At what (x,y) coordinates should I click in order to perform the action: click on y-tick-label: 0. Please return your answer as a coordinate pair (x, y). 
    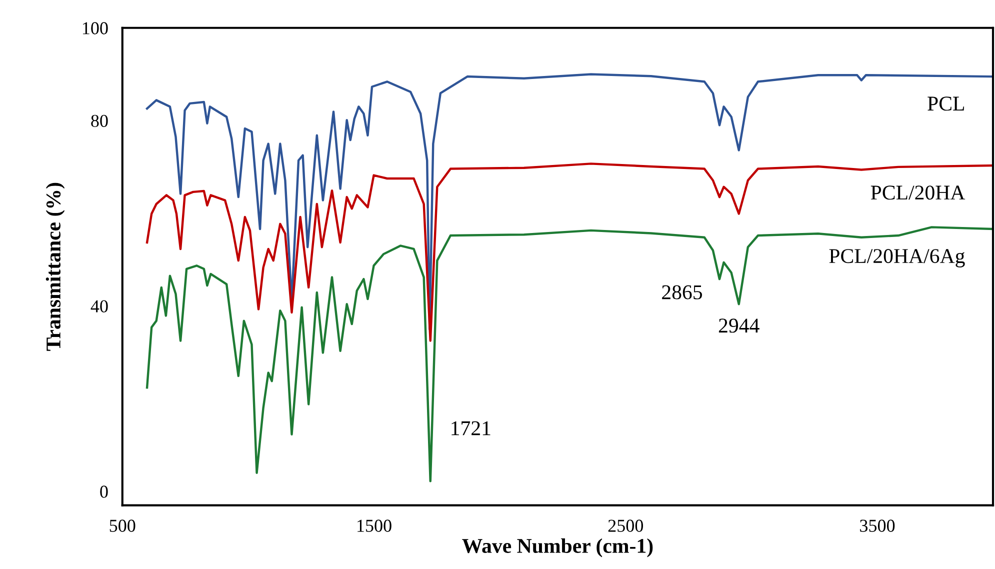
    Looking at the image, I should click on (104, 492).